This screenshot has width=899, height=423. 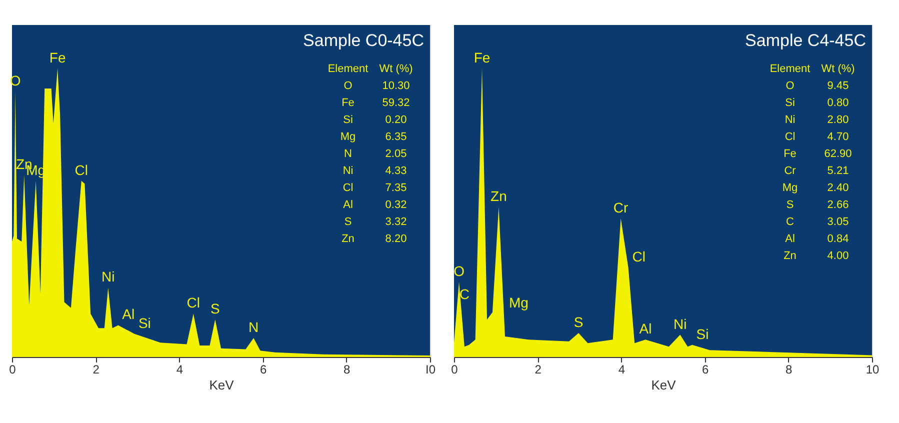 I want to click on annotation: 4.33, so click(x=396, y=171).